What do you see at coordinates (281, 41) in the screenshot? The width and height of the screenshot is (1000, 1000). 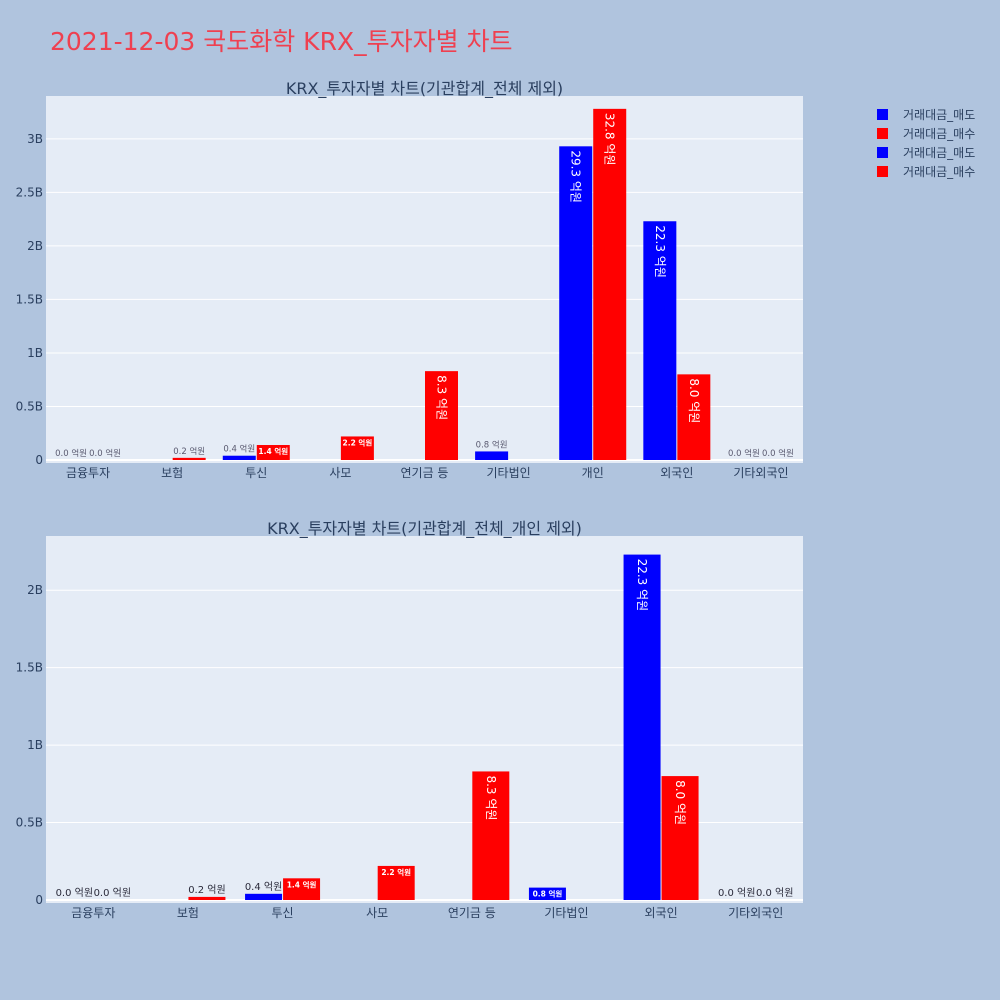 I see `page-title: 2021-12-03 국도화학 KRX_투자자별 차트` at bounding box center [281, 41].